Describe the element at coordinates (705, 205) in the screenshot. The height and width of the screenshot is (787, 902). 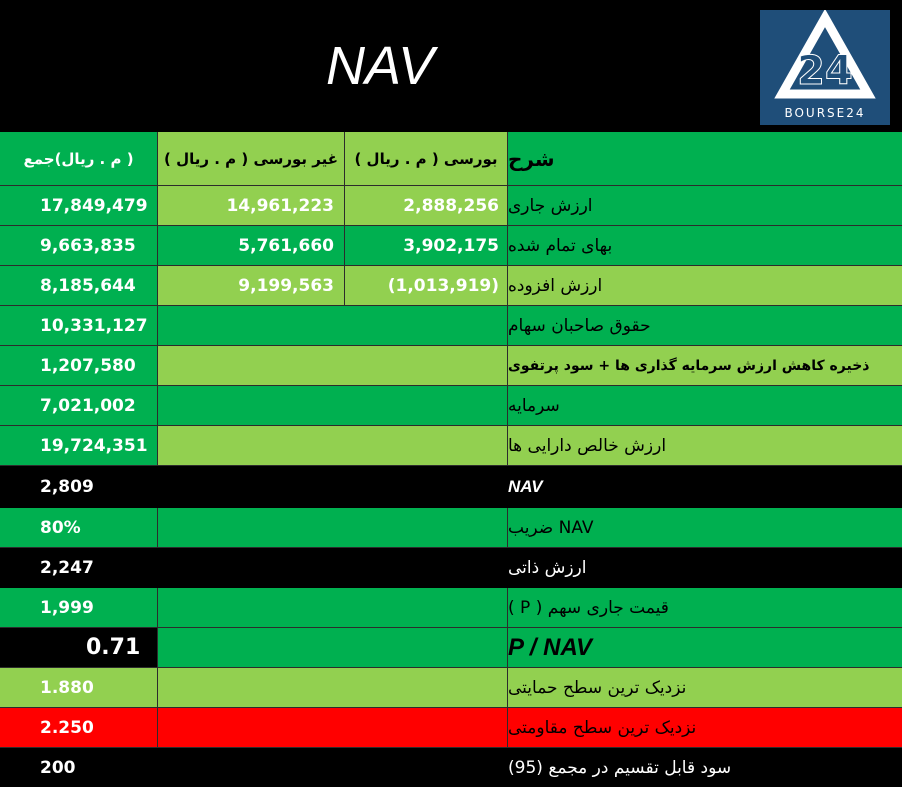
I see `desc-cell: ارزش جاری` at that location.